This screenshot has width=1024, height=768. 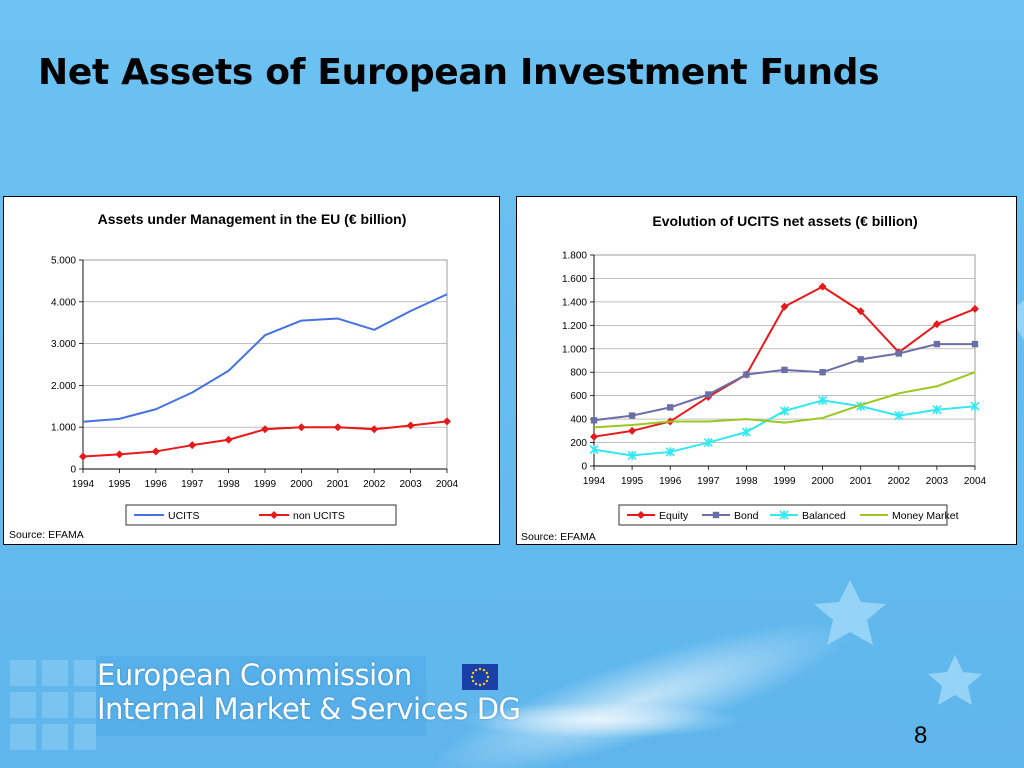 I want to click on y-tick-label: 2.000, so click(x=63, y=386).